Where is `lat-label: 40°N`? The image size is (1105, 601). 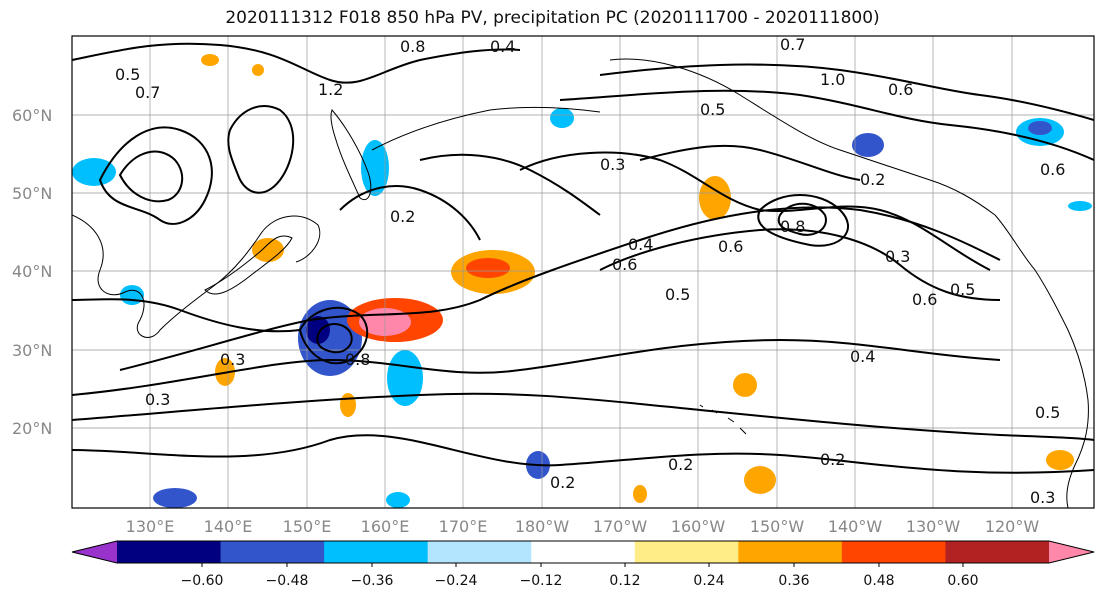 lat-label: 40°N is located at coordinates (32, 271).